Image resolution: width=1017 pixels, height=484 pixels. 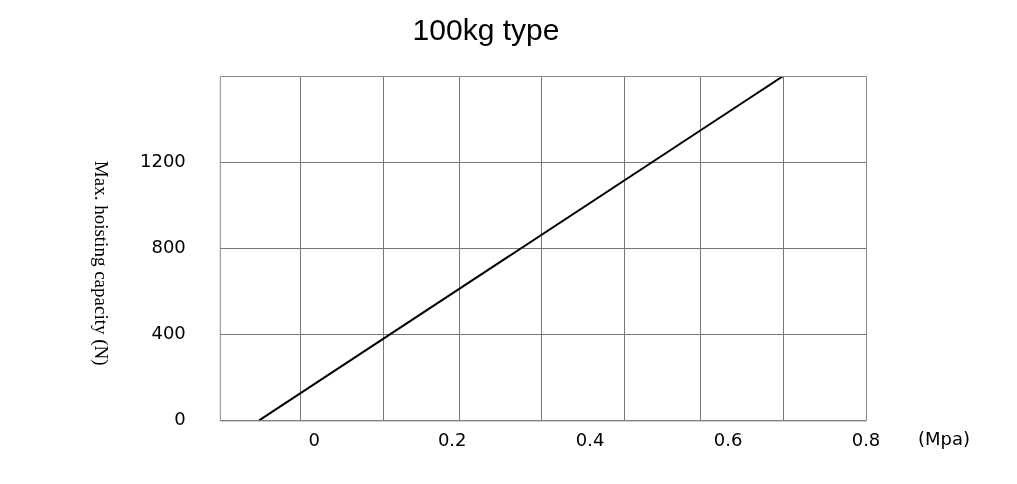 I want to click on y-axis-title: Max. hoisting capacity (N), so click(x=100, y=263).